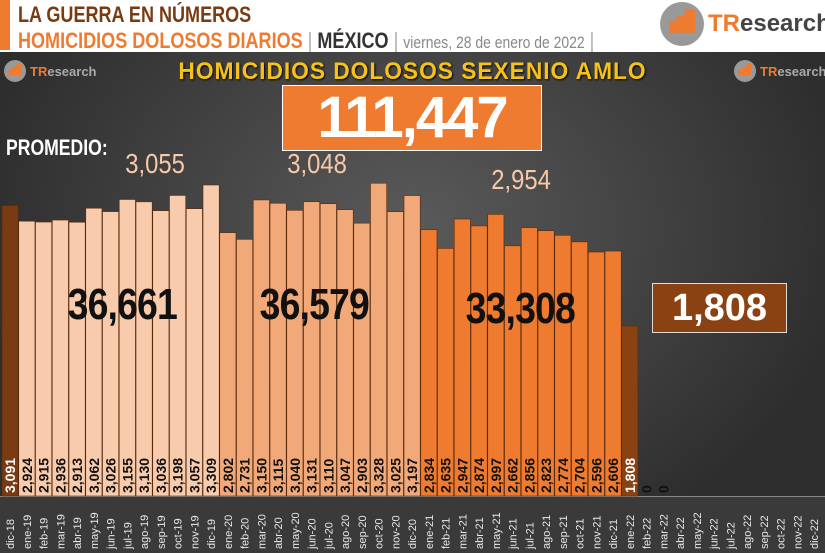 The height and width of the screenshot is (553, 825). I want to click on x-tick-jun-20: jun-20, so click(313, 534).